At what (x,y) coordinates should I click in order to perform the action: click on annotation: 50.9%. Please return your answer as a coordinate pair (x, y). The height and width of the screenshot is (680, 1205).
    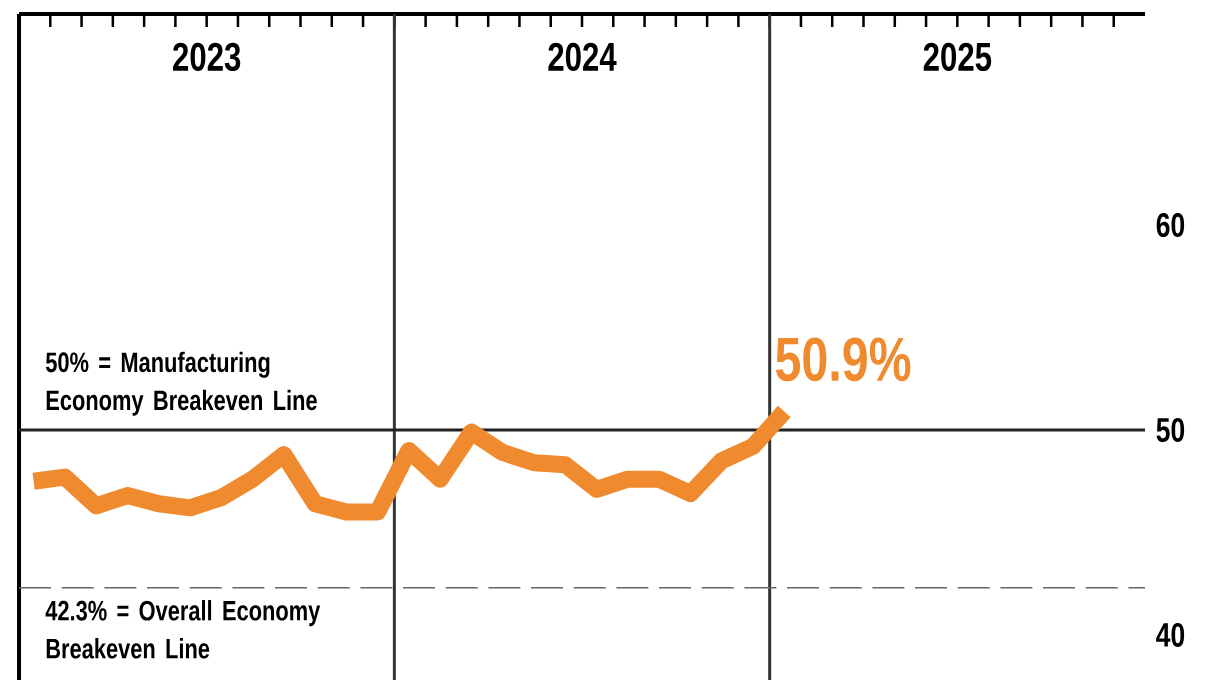
    Looking at the image, I should click on (843, 359).